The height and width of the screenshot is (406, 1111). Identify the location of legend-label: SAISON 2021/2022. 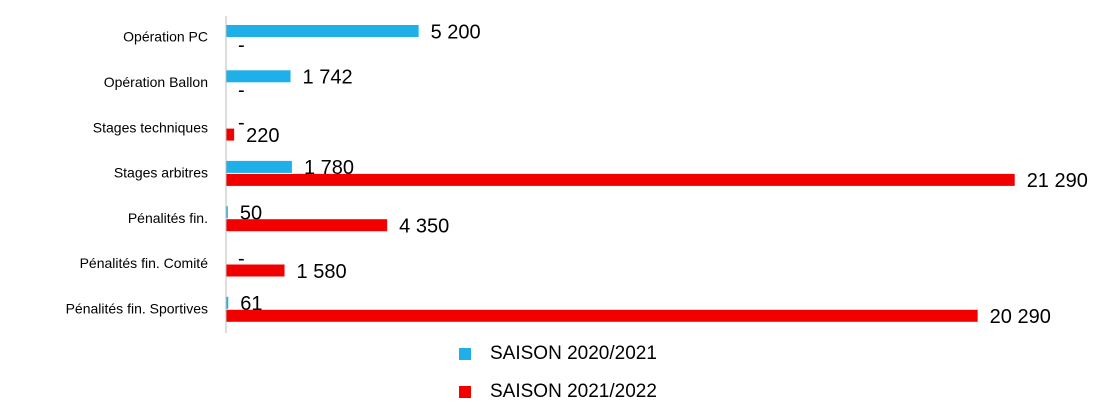
(573, 391).